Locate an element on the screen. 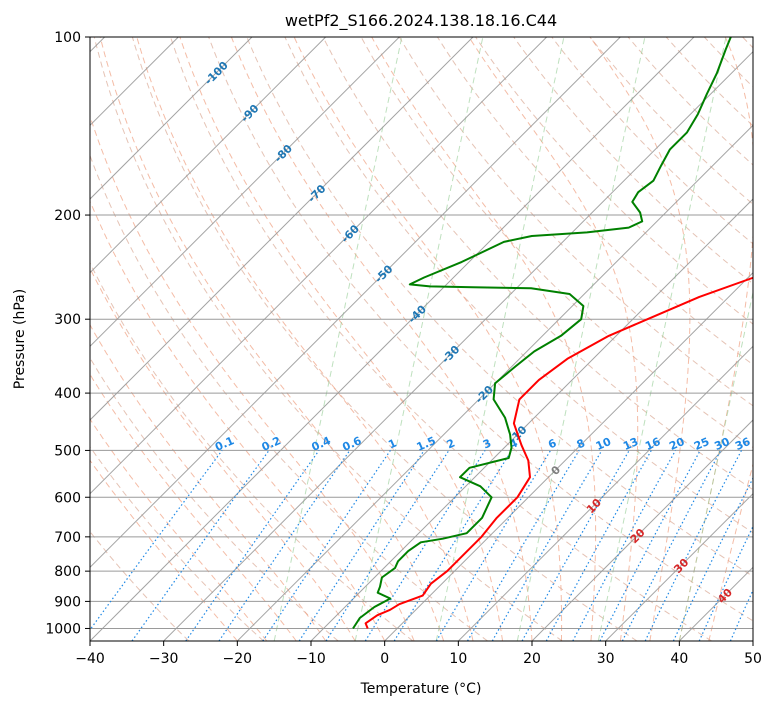 The height and width of the screenshot is (712, 775). x-axis-title: Temperature (°C) is located at coordinates (421, 689).